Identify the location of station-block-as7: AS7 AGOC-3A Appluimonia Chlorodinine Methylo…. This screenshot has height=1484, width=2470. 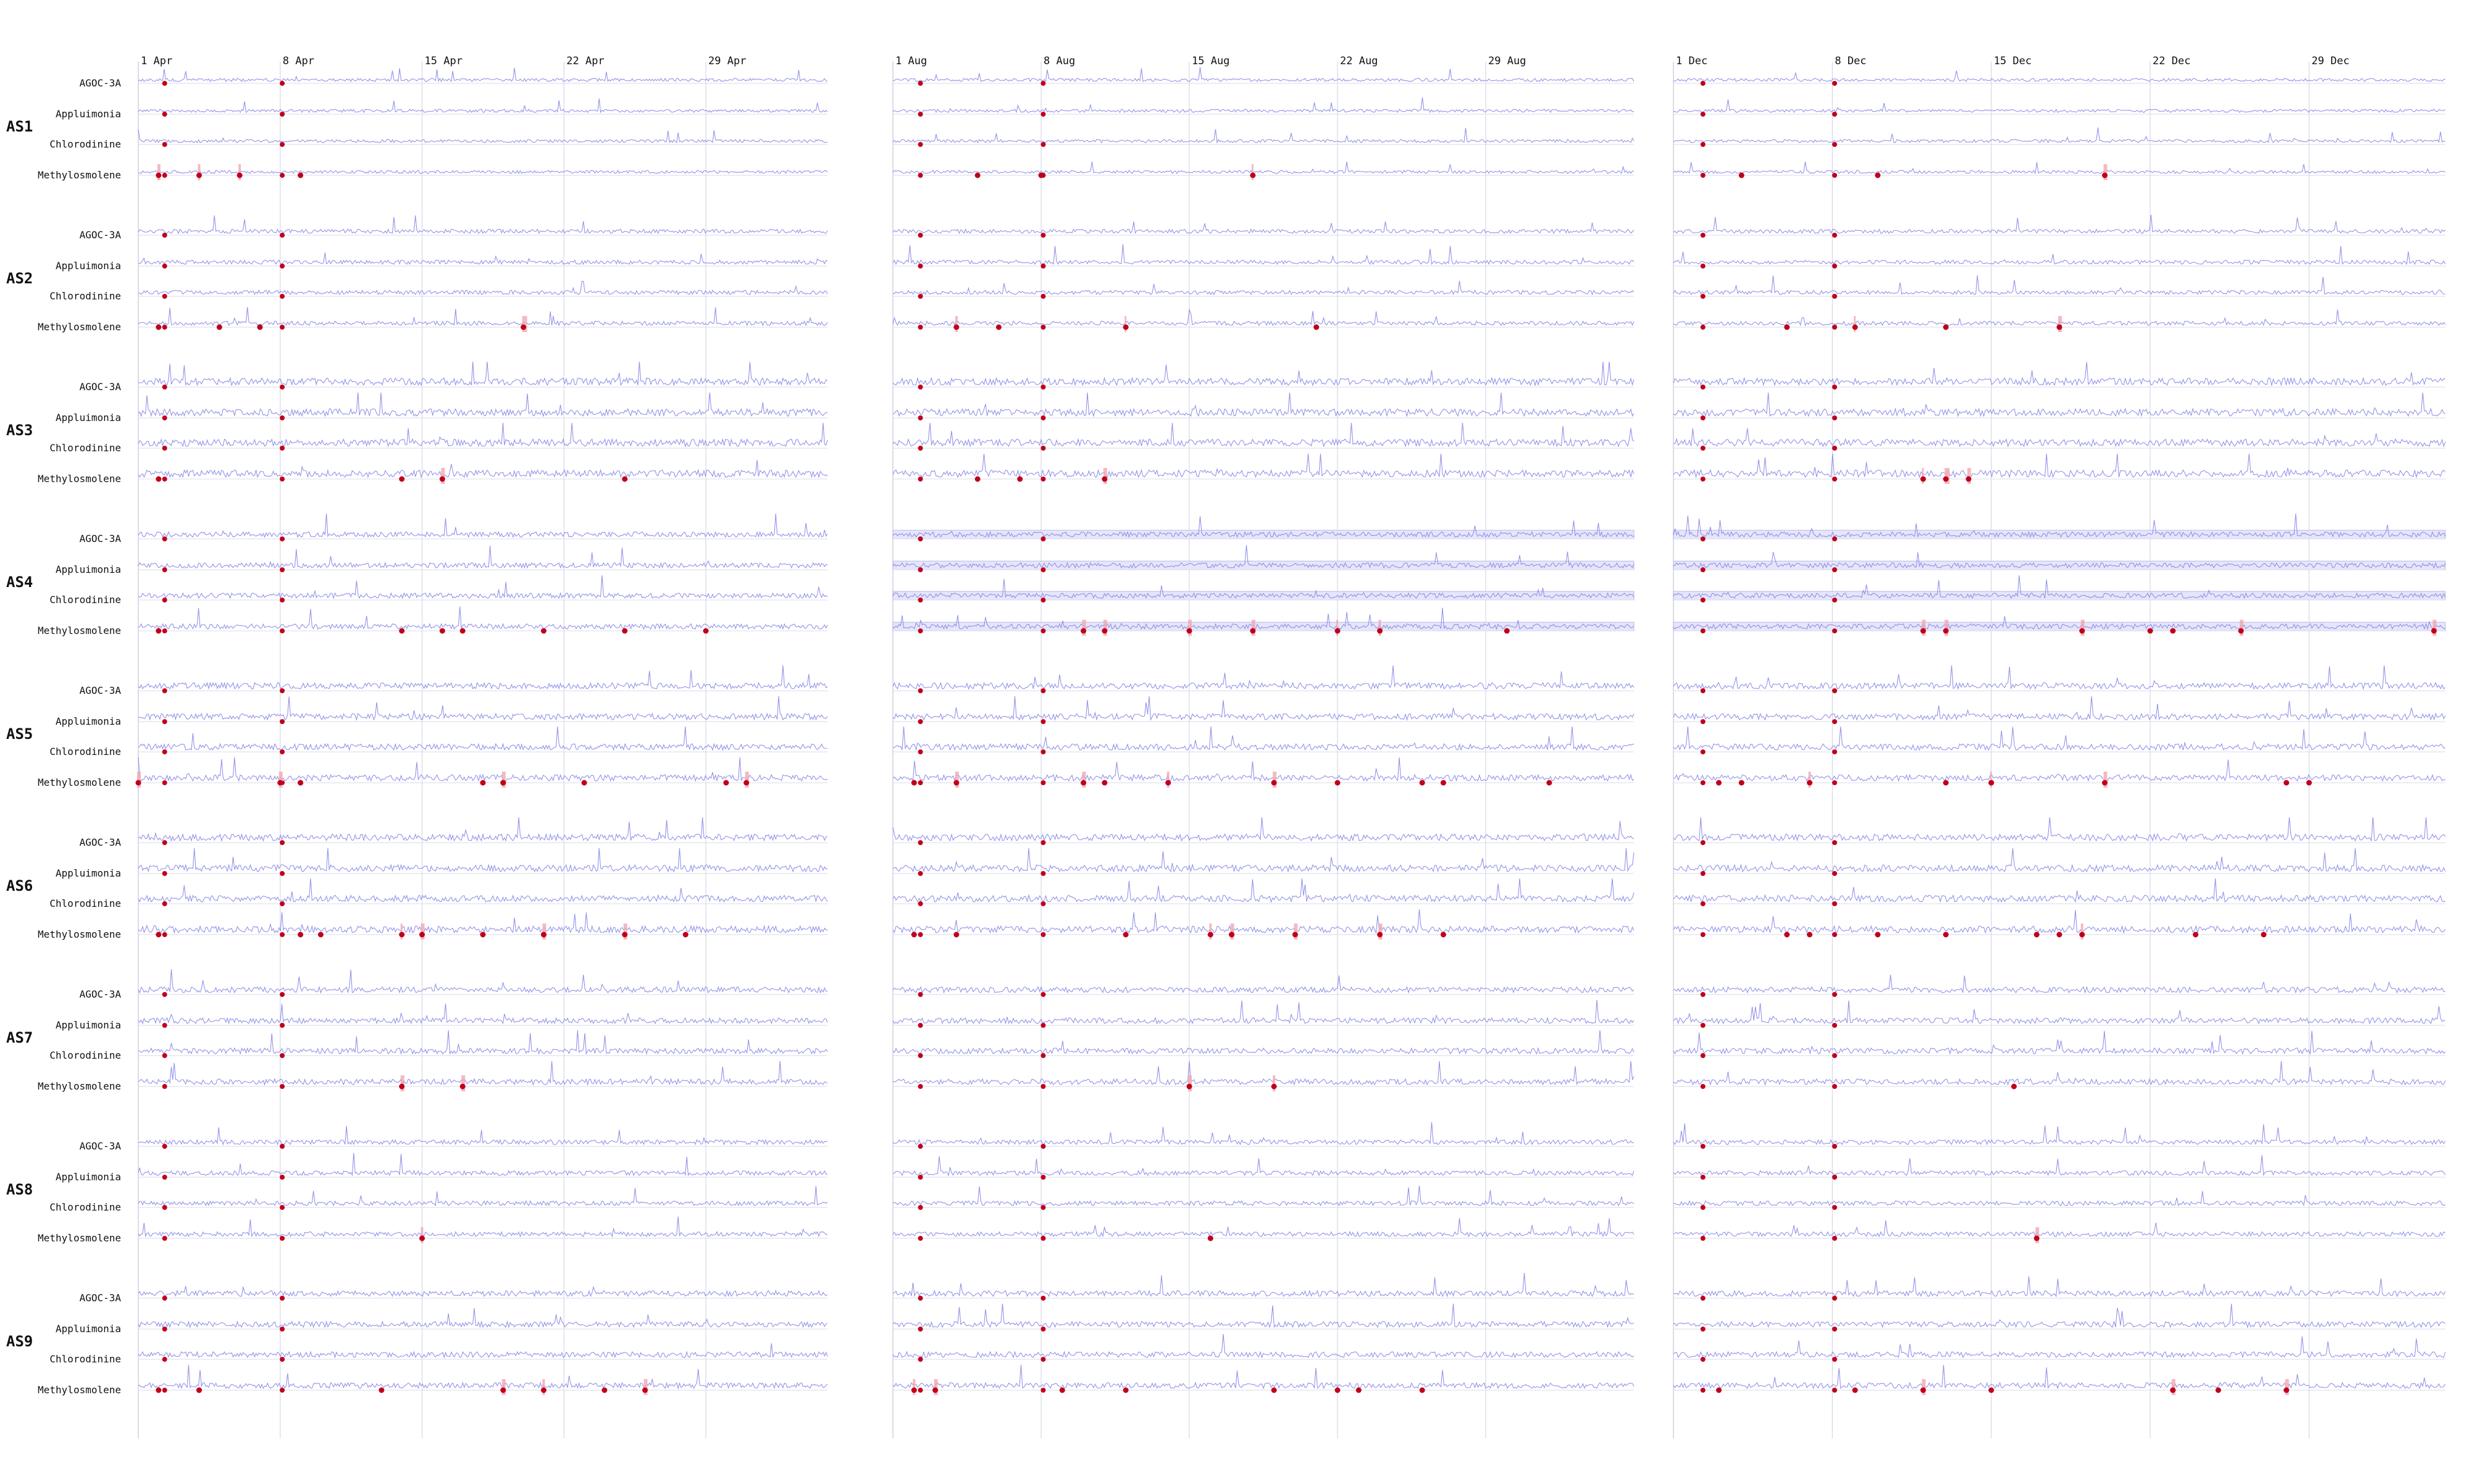
(1226, 1030).